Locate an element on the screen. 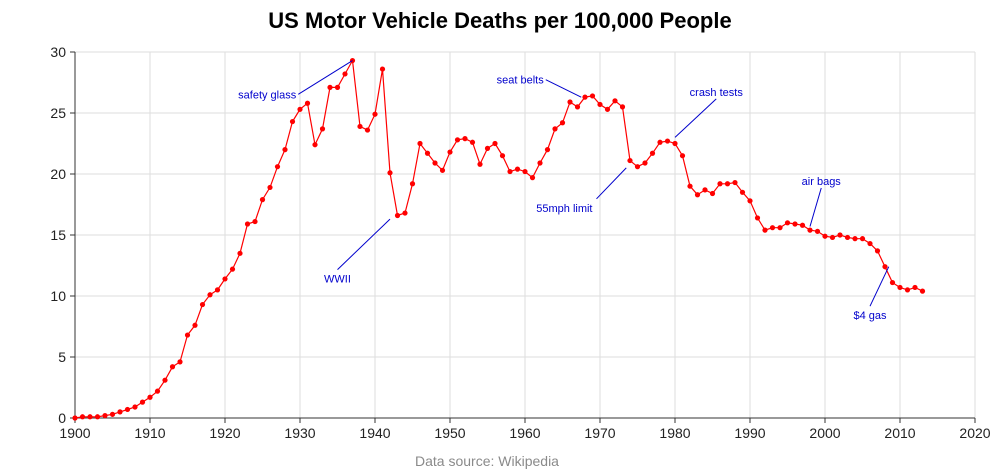  y-tick-label: 5 is located at coordinates (62, 357).